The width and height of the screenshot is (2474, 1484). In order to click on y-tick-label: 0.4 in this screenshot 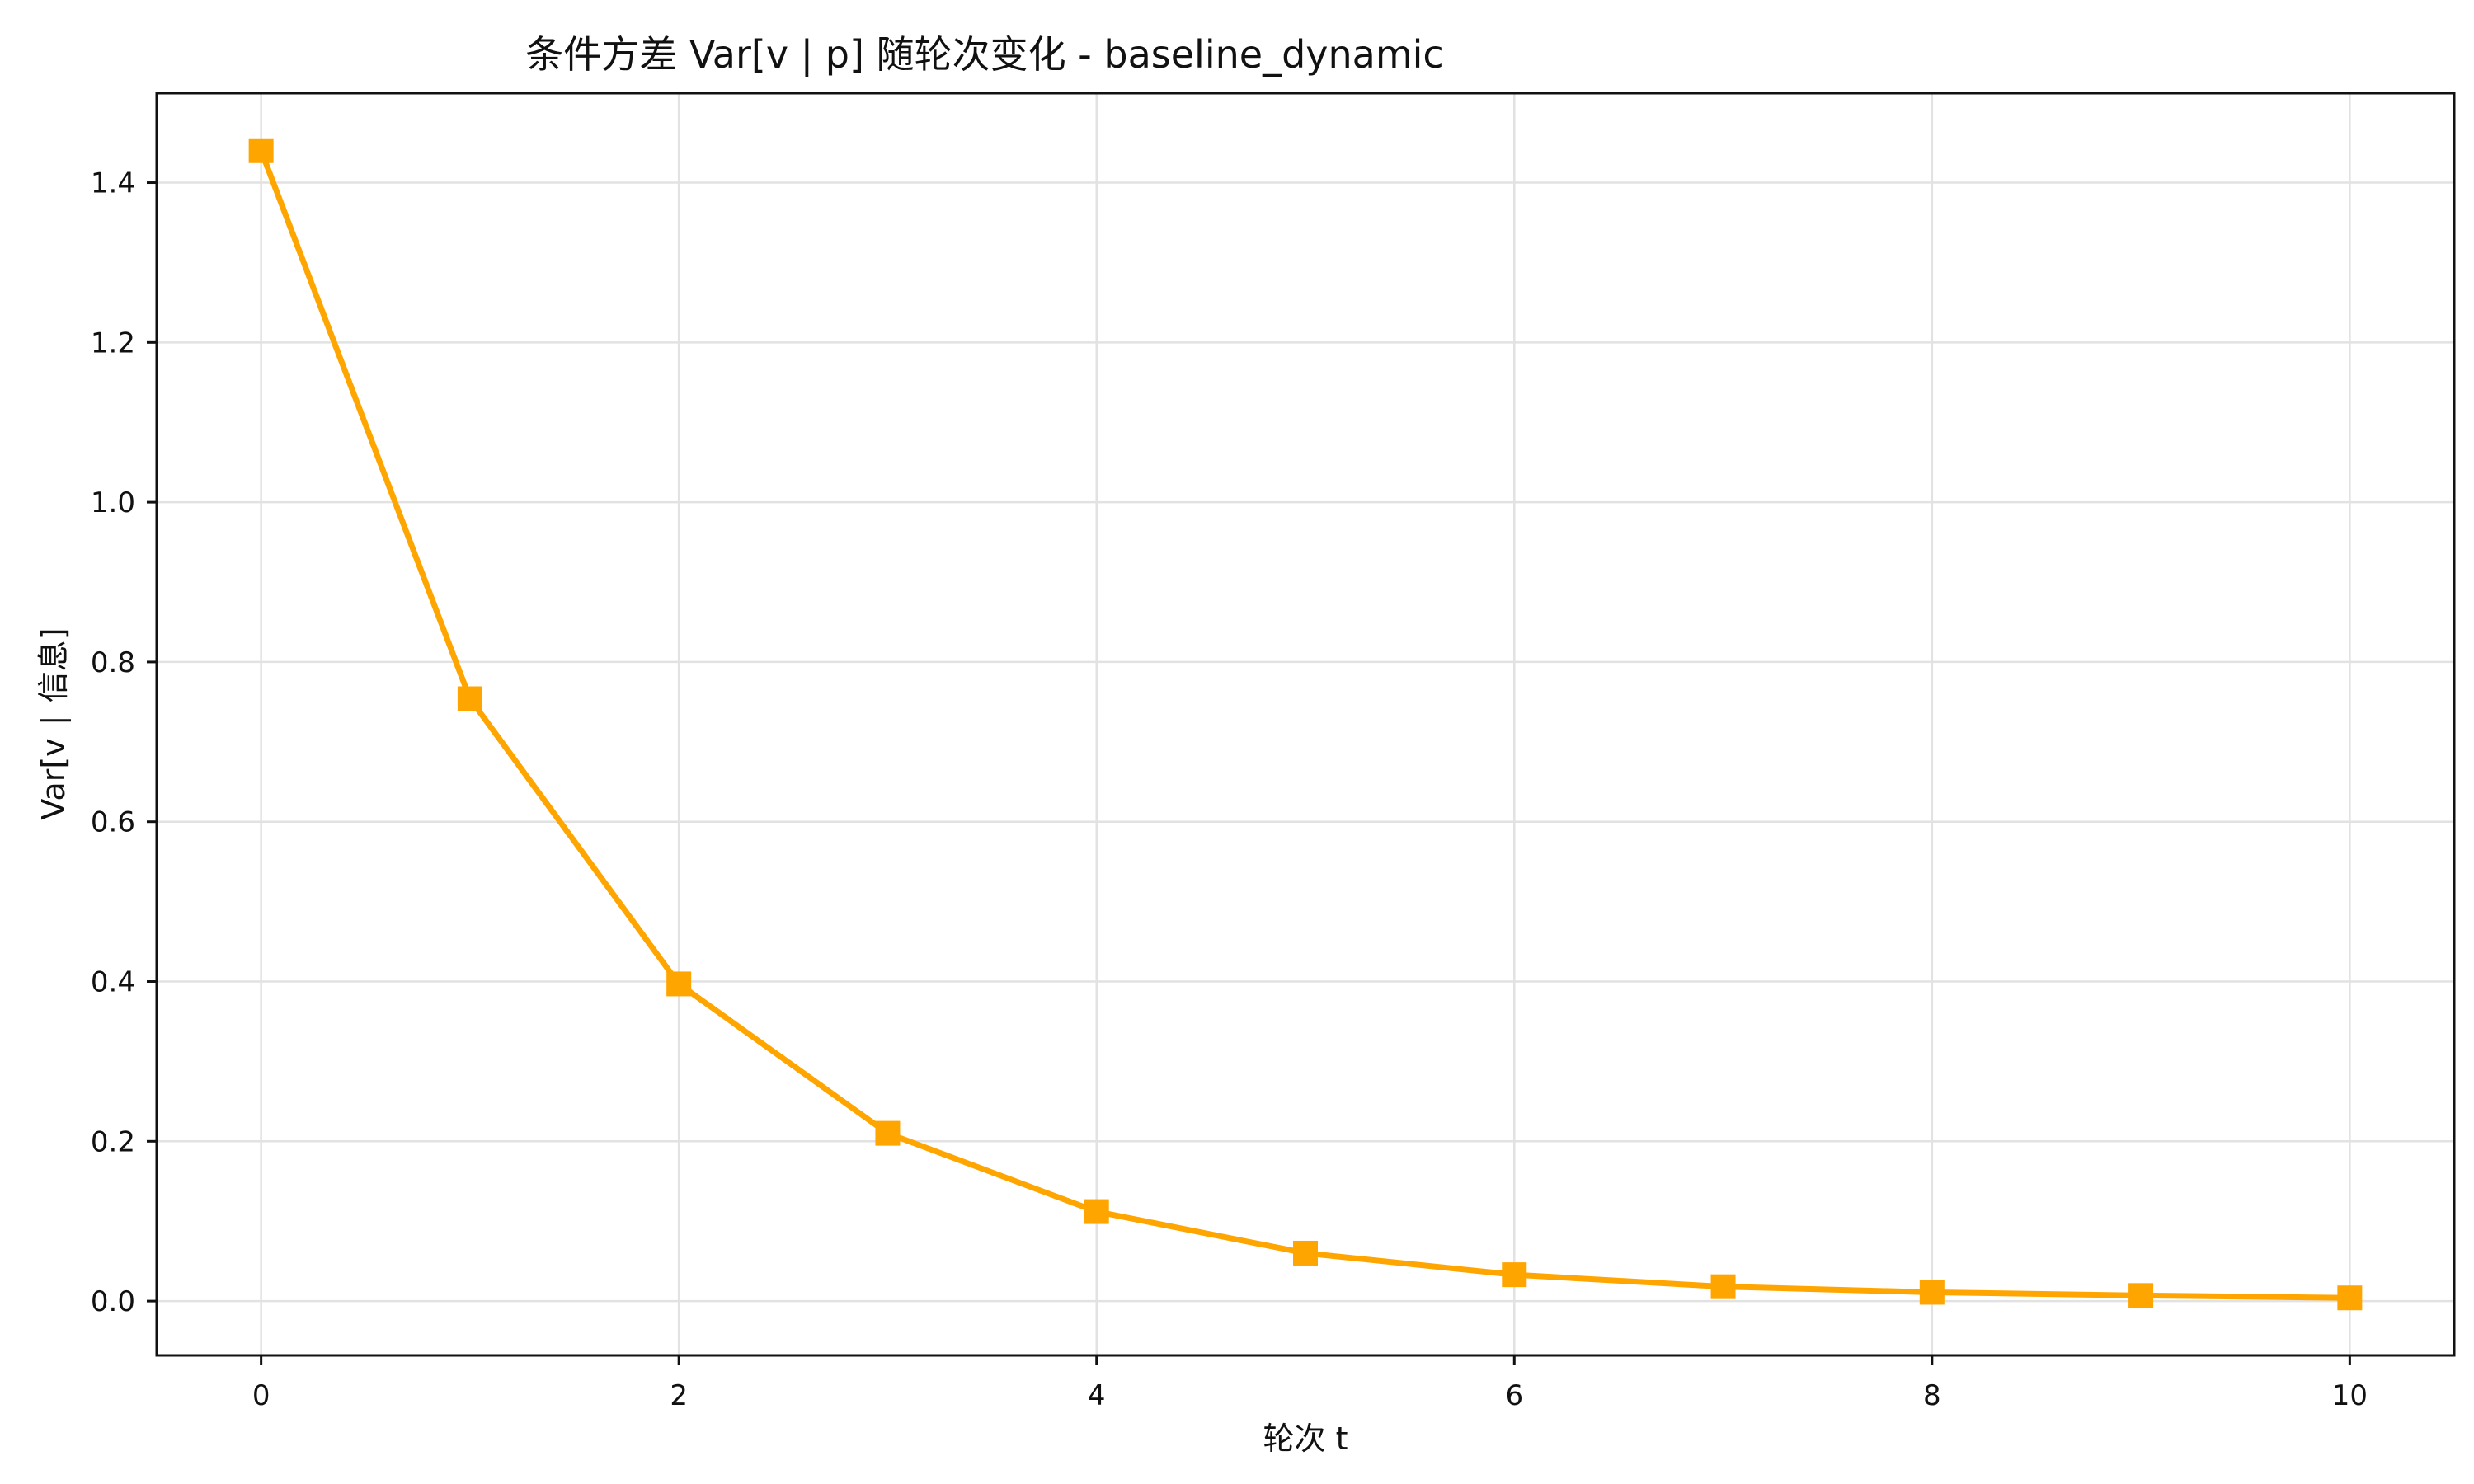, I will do `click(113, 983)`.